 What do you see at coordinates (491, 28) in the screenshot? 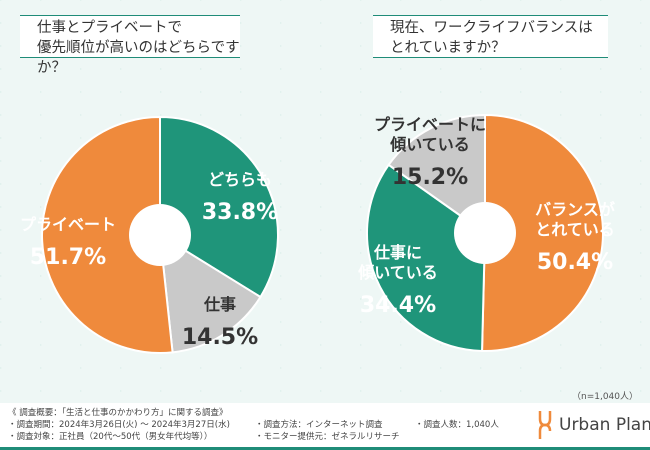
I see `chart2-title-line1: 現在、ワークライフバランスは` at bounding box center [491, 28].